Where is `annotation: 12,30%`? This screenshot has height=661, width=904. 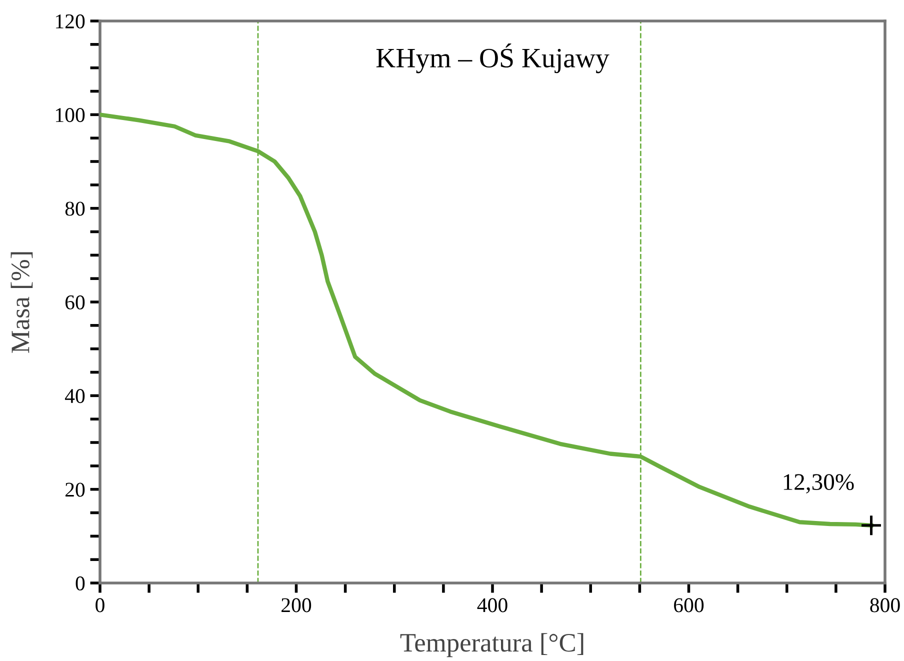
annotation: 12,30% is located at coordinates (819, 484).